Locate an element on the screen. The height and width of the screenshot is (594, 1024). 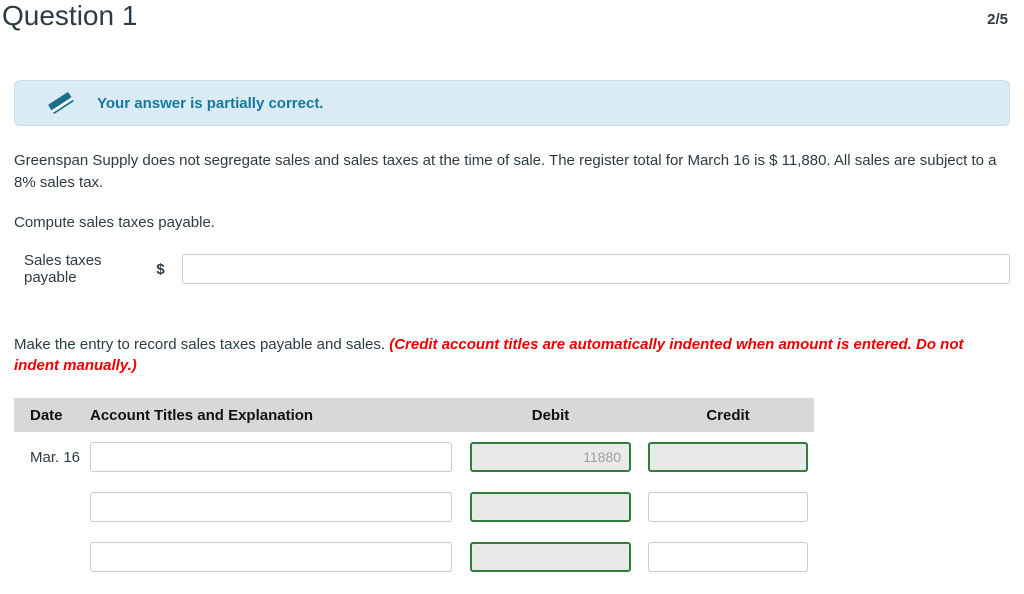
answer-label: Sales taxes payable is located at coordinates (63, 269).